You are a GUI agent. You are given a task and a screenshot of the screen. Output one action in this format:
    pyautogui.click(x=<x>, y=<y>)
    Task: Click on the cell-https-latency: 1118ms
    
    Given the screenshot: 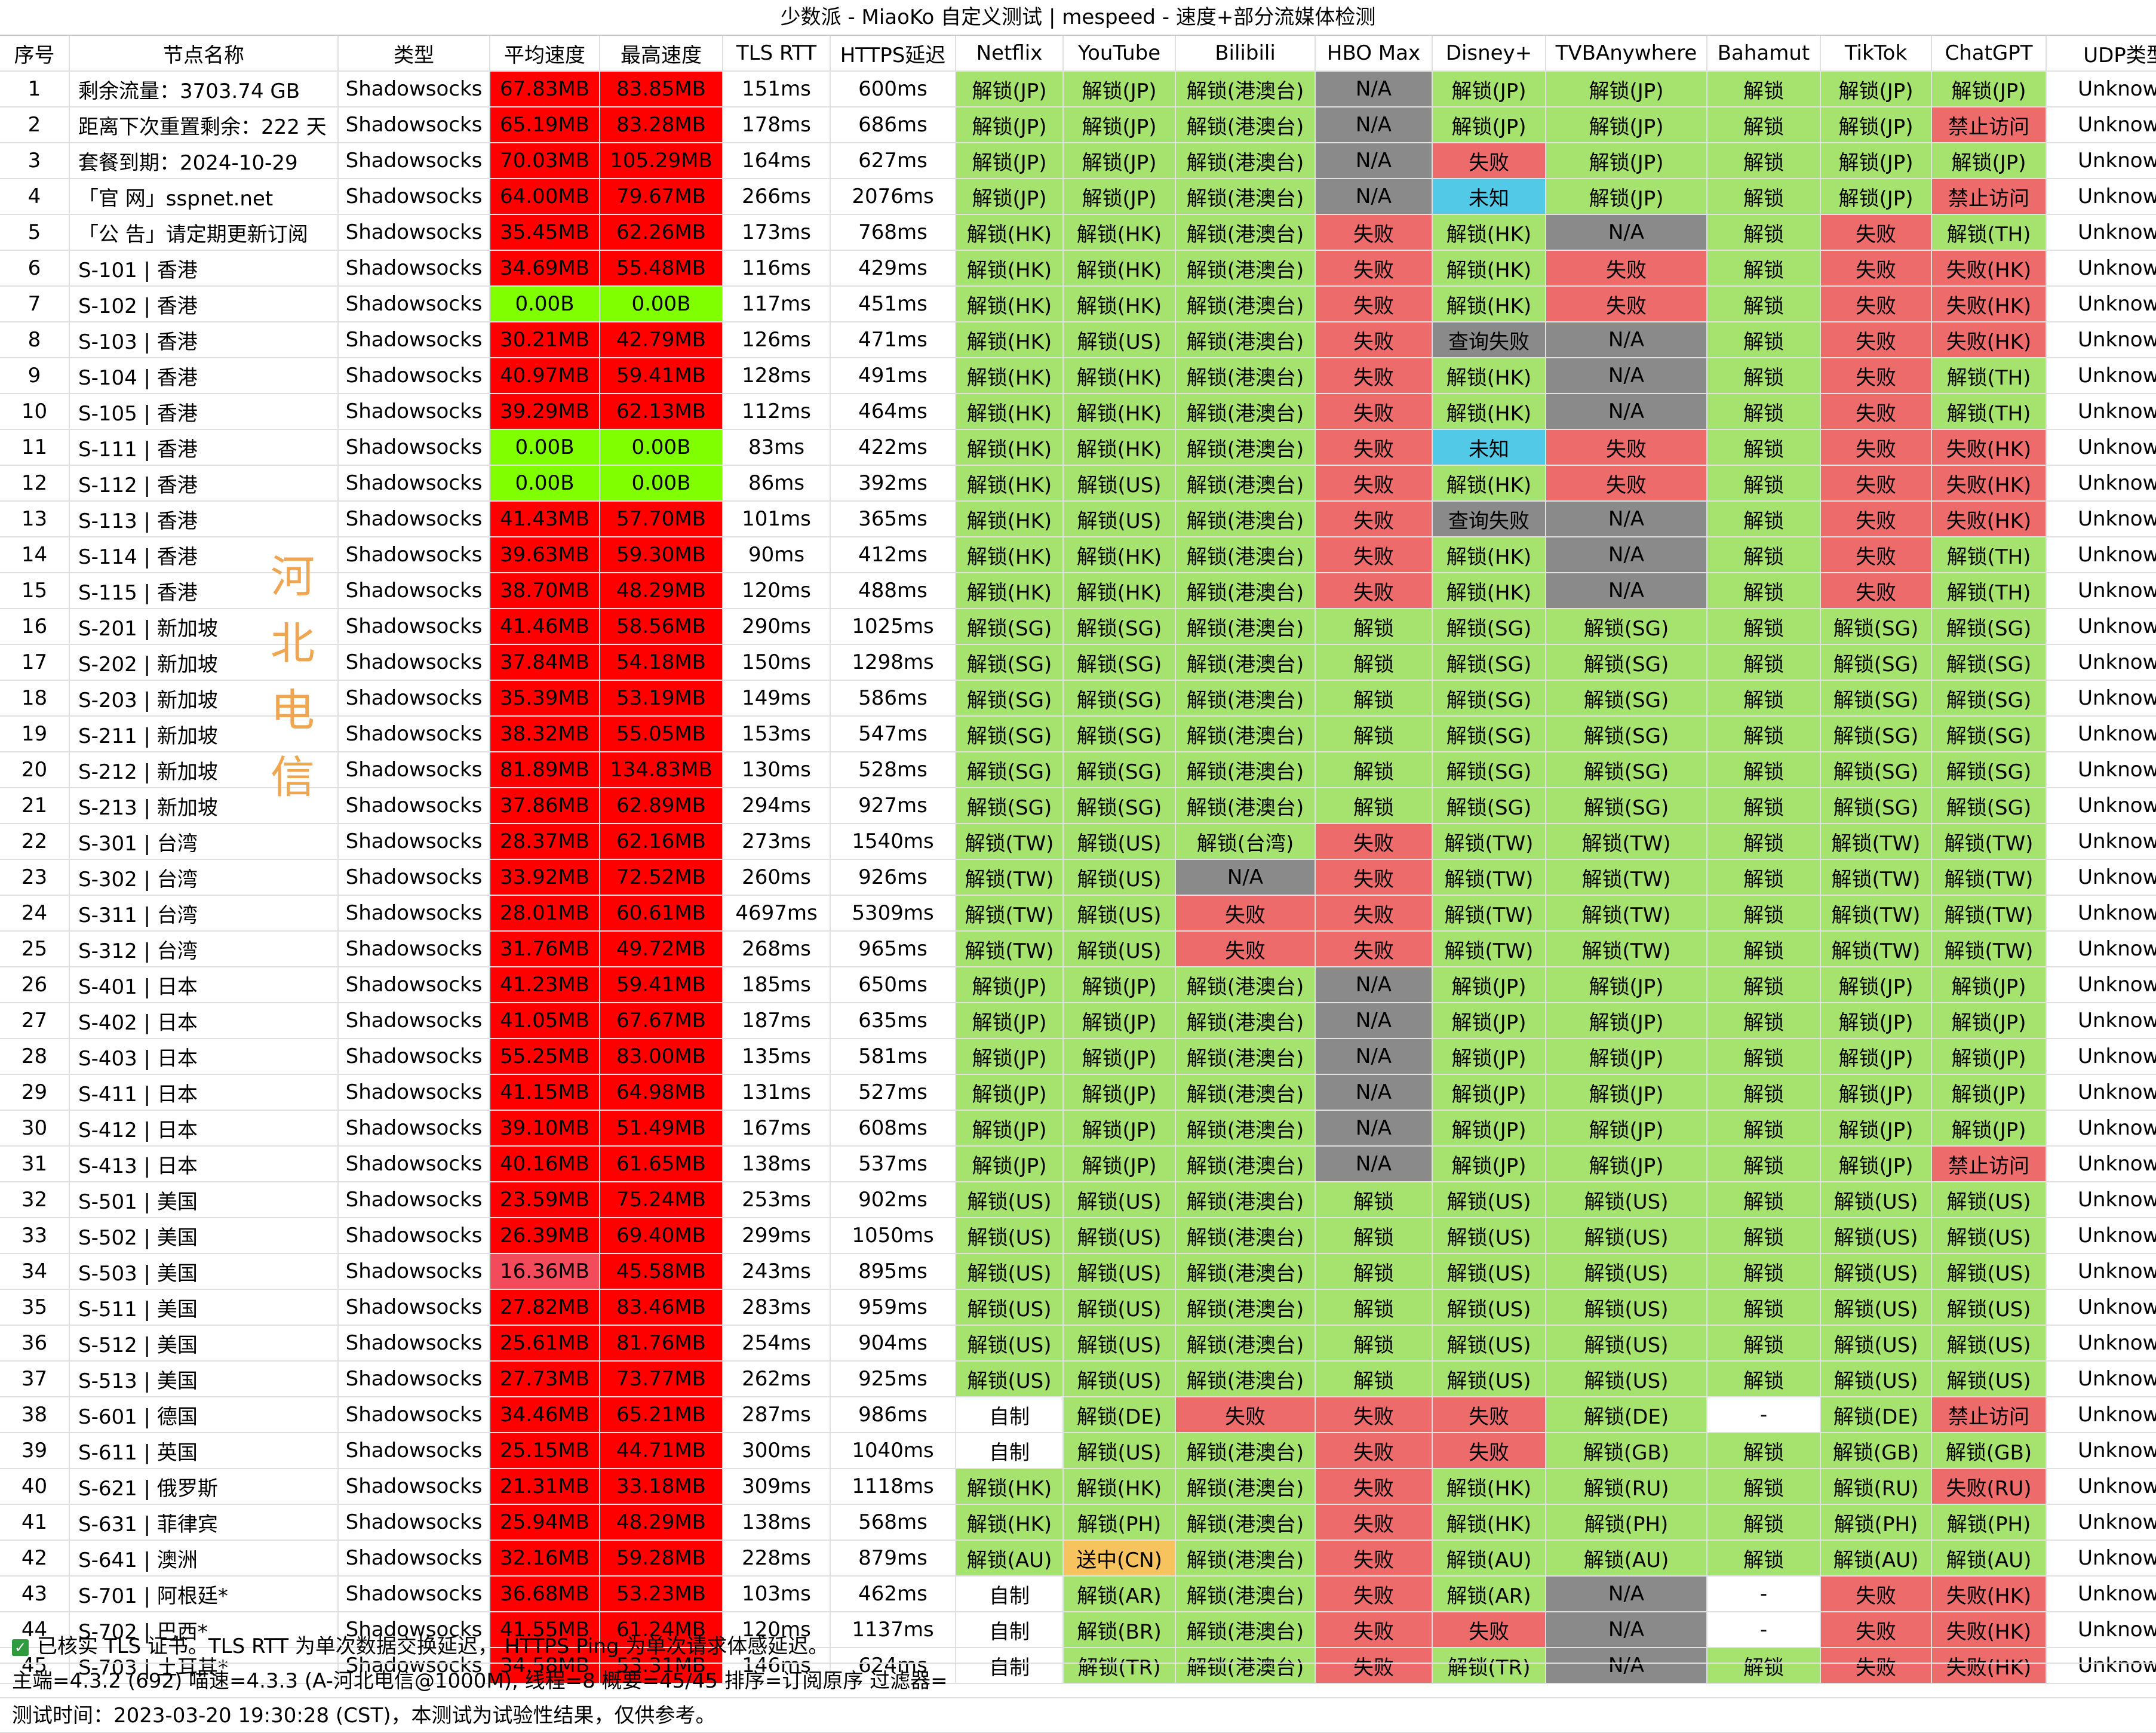 What is the action you would take?
    pyautogui.click(x=893, y=1487)
    